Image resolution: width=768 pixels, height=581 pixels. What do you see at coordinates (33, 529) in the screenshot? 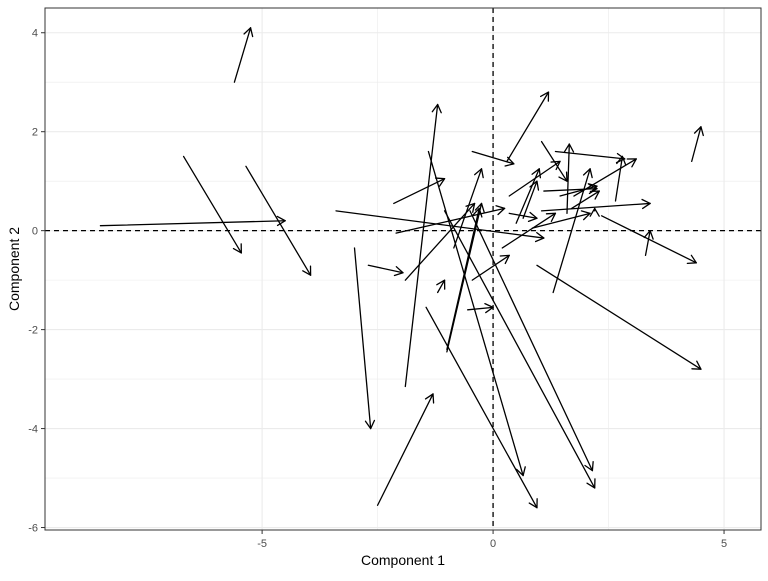
I see `y-tick-label: -6` at bounding box center [33, 529].